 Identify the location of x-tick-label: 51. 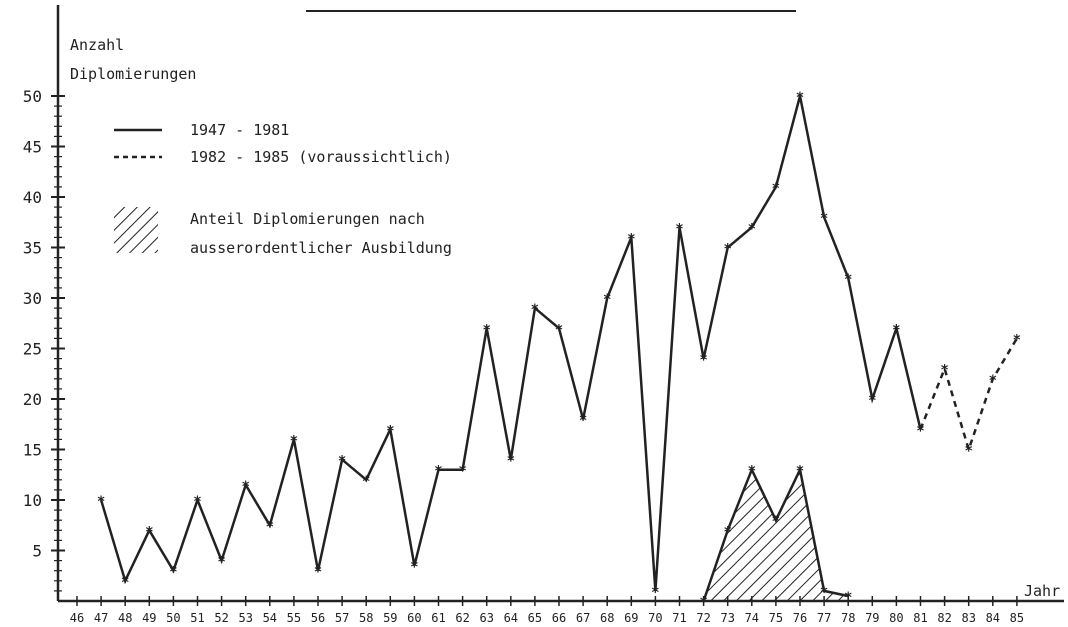
(197, 618).